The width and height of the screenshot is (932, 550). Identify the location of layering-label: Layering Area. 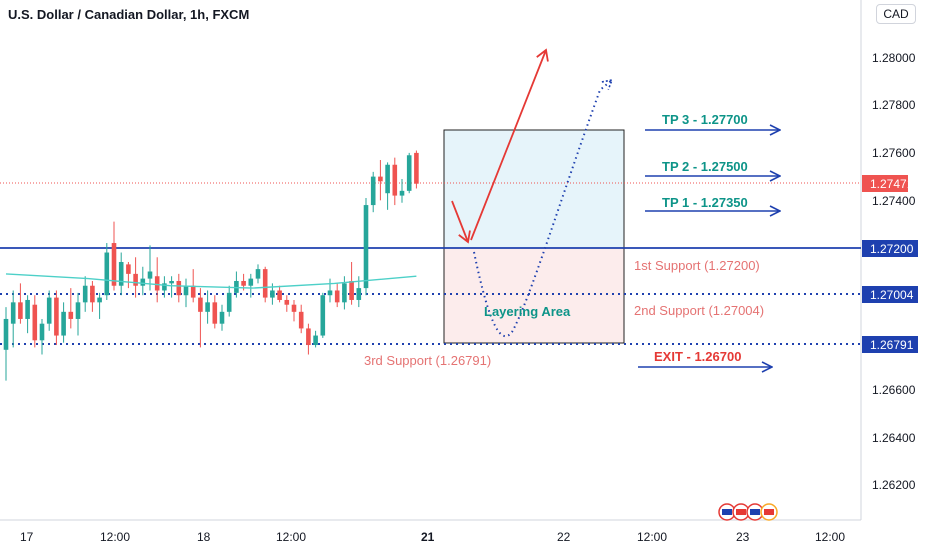
(527, 311).